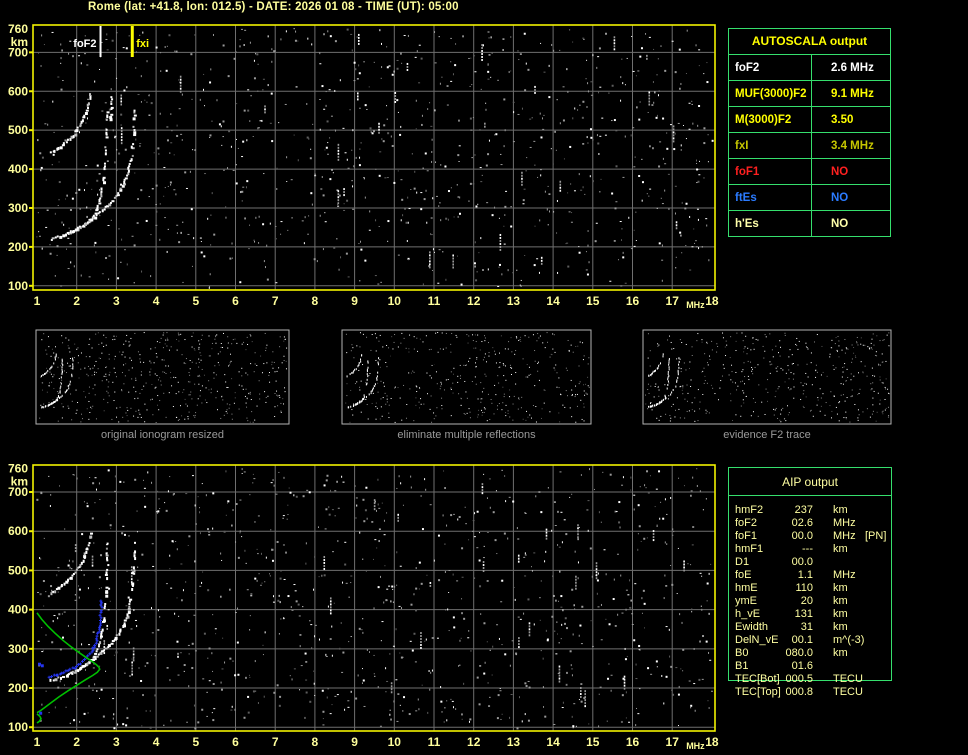 The height and width of the screenshot is (755, 968). I want to click on table-row: h'Es NO, so click(809, 223).